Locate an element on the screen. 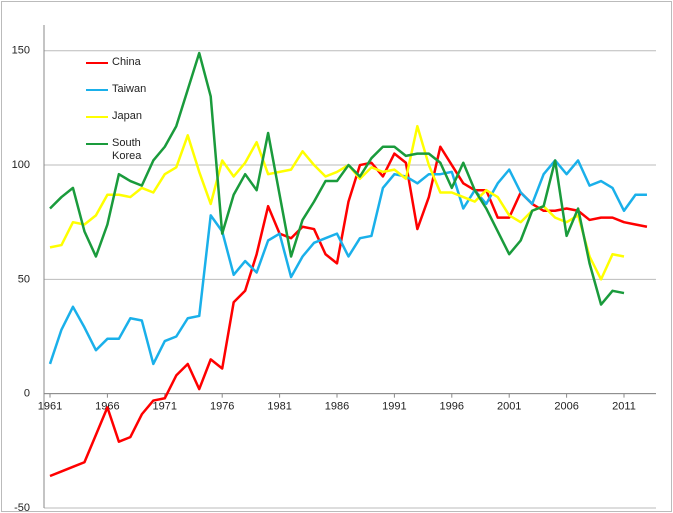 The width and height of the screenshot is (673, 513). legend-label: Japan is located at coordinates (127, 116).